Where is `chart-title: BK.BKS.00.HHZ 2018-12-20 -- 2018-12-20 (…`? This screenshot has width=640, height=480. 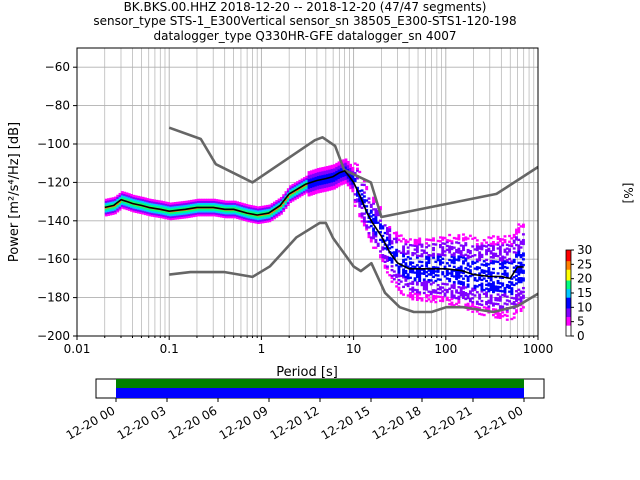
chart-title: BK.BKS.00.HHZ 2018-12-20 -- 2018-12-20 (… is located at coordinates (304, 21).